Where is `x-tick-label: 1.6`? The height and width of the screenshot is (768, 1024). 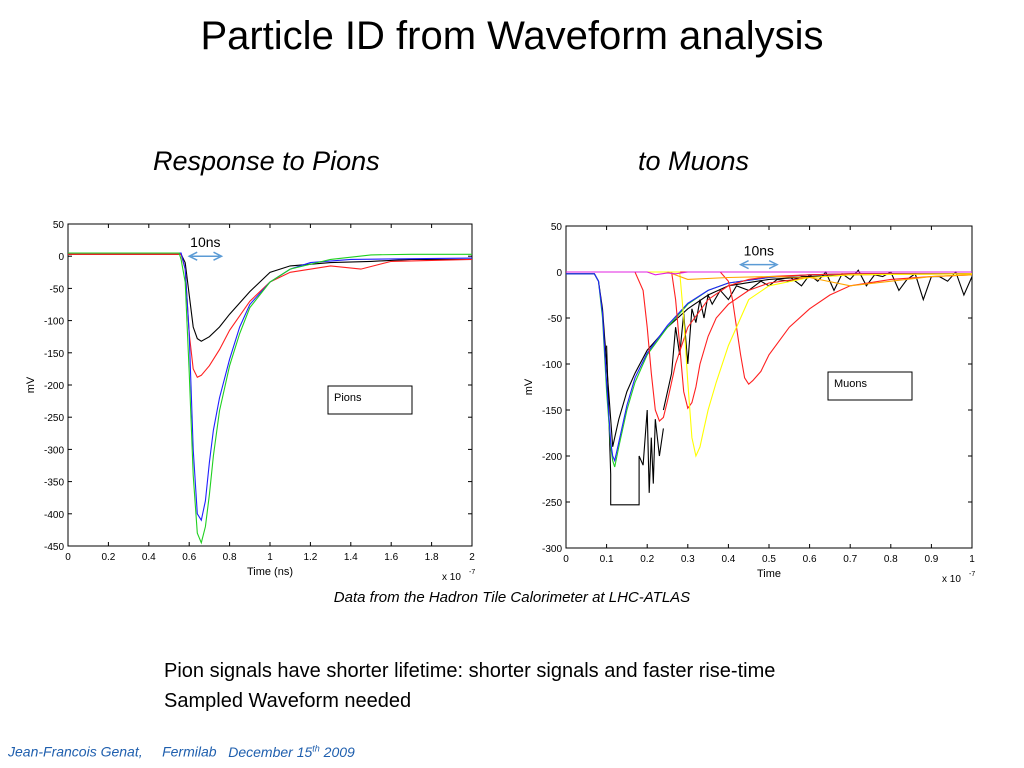
x-tick-label: 1.6 is located at coordinates (391, 557).